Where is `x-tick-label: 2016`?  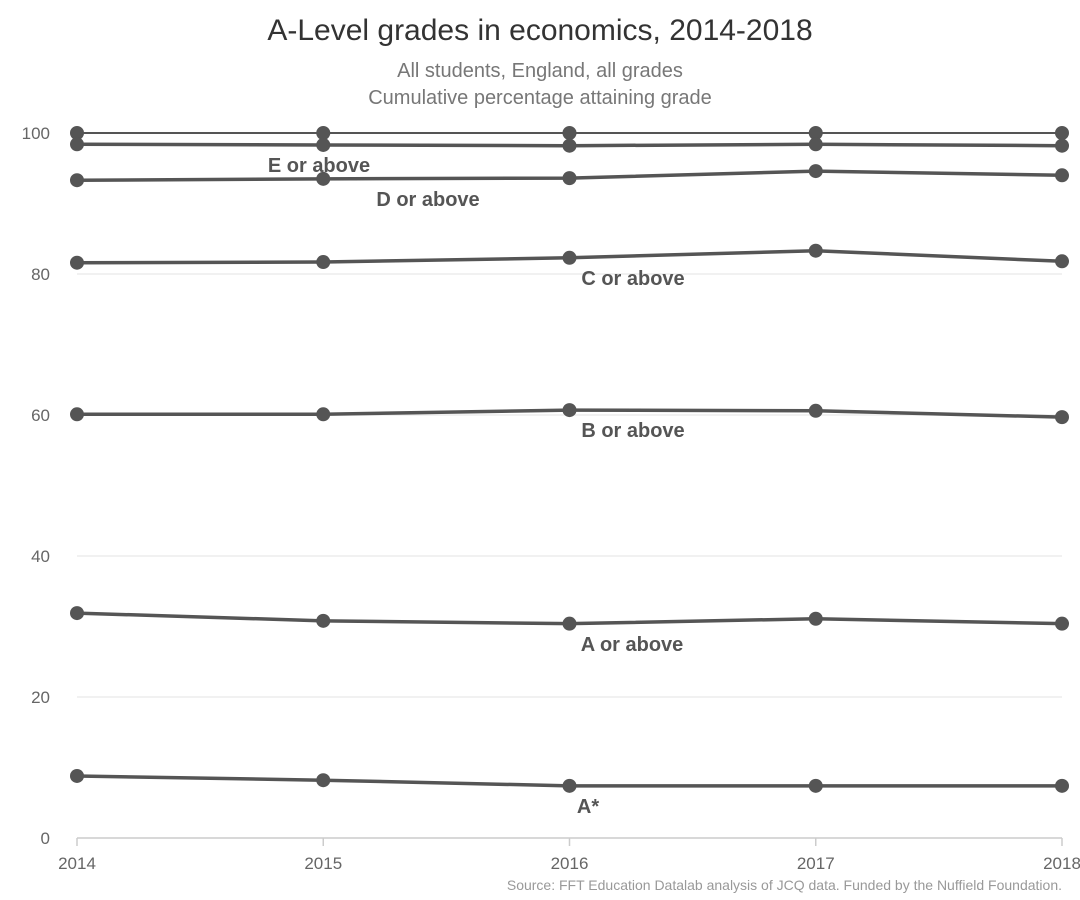 x-tick-label: 2016 is located at coordinates (570, 863).